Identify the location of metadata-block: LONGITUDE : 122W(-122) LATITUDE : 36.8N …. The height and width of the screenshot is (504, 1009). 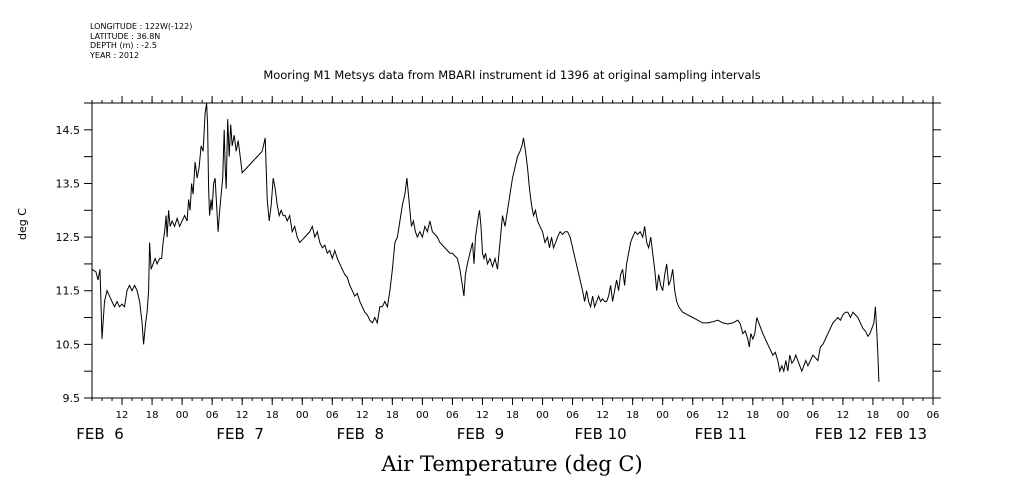
(141, 41).